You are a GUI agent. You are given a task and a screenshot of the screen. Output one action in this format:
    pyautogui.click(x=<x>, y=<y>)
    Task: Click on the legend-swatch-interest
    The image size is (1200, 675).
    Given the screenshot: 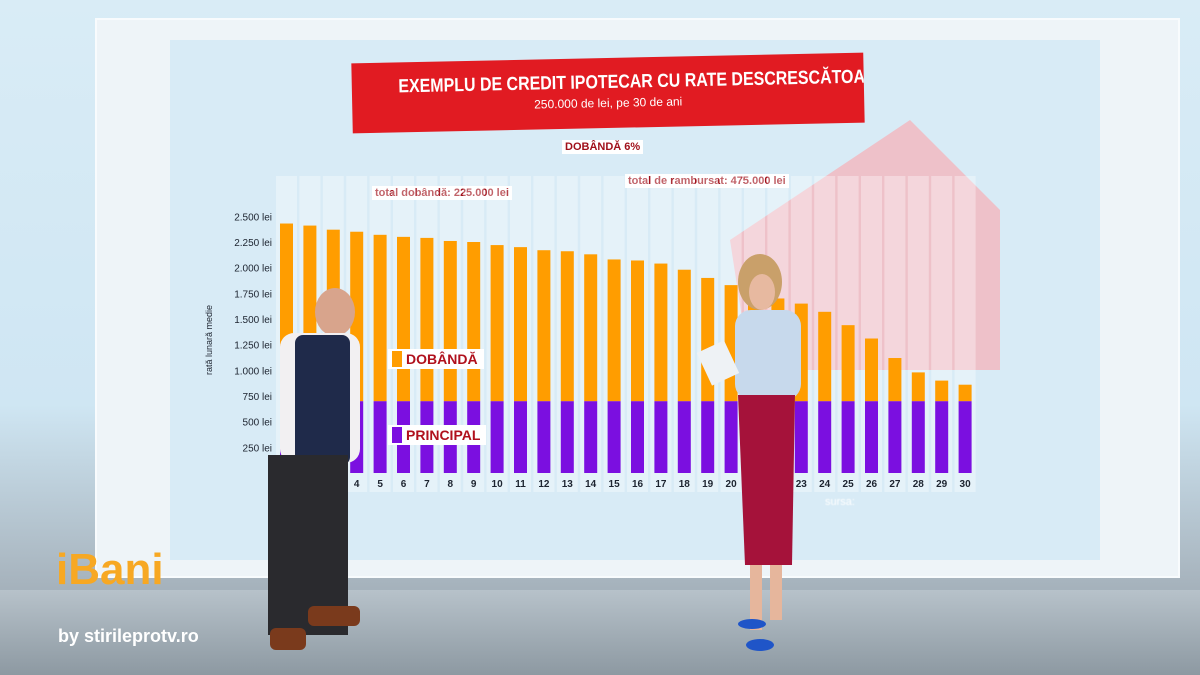 What is the action you would take?
    pyautogui.click(x=397, y=359)
    